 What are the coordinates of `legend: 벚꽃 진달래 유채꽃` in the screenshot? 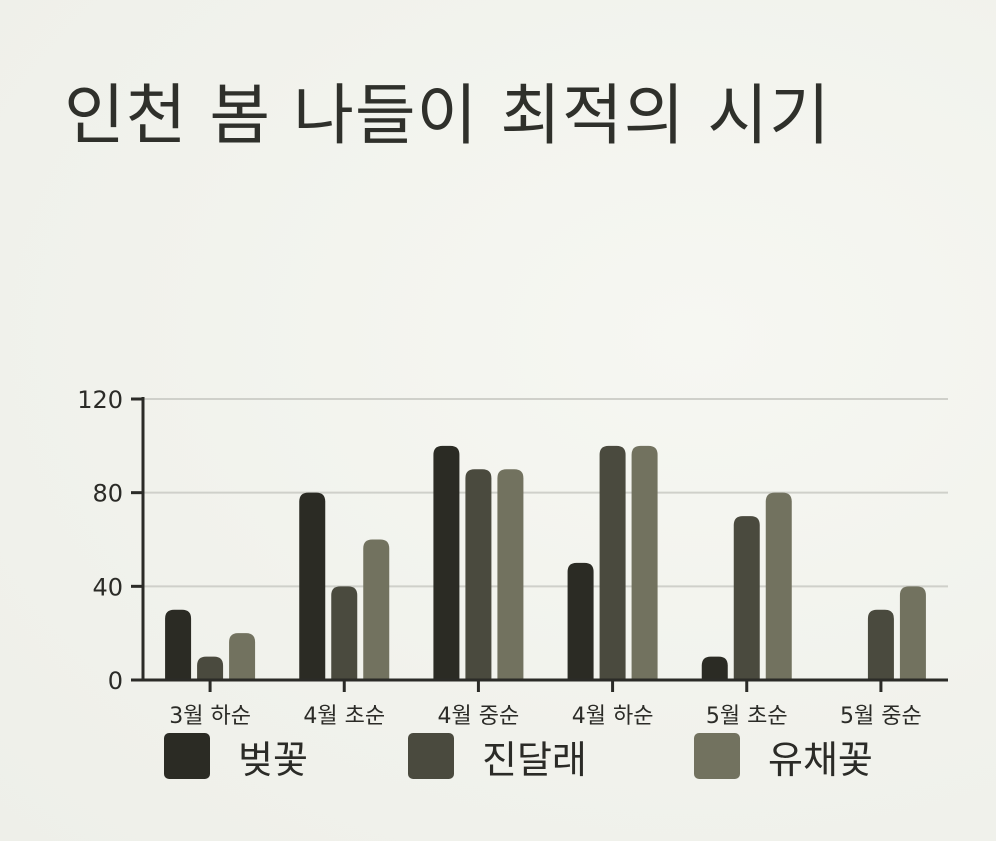 It's located at (564, 756).